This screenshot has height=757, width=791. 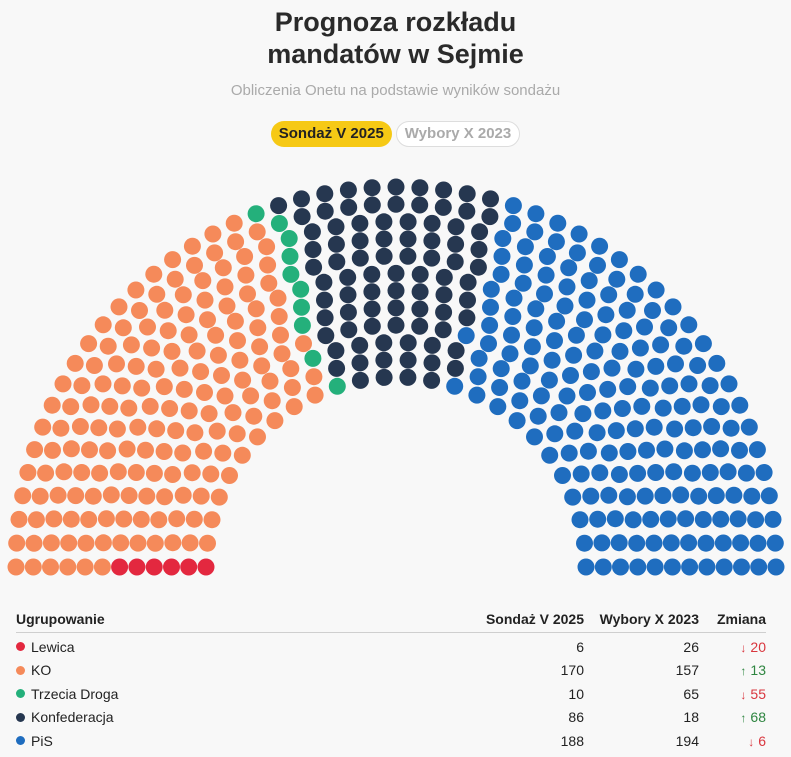 What do you see at coordinates (53, 646) in the screenshot?
I see `party-name: Lewica` at bounding box center [53, 646].